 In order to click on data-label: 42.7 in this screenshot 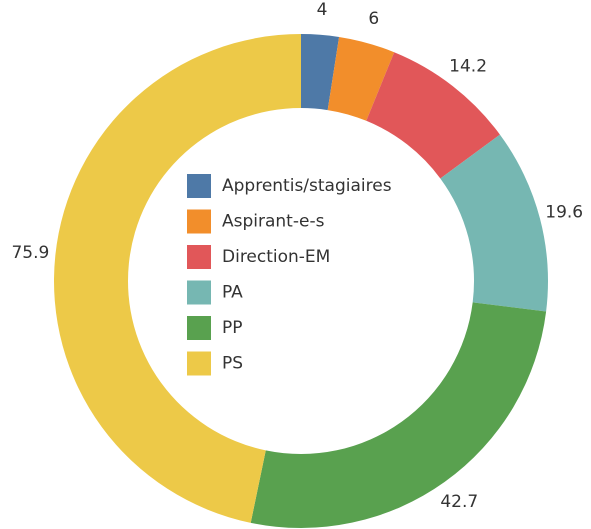, I will do `click(459, 502)`.